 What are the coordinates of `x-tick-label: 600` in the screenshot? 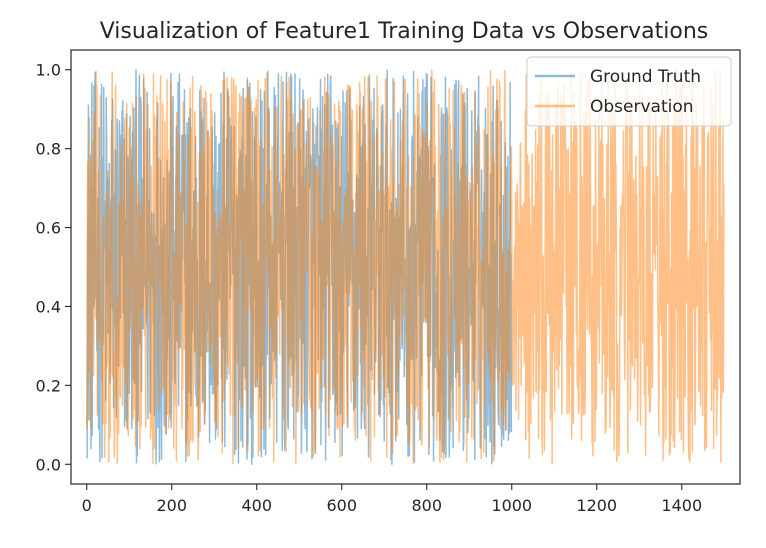 It's located at (341, 505).